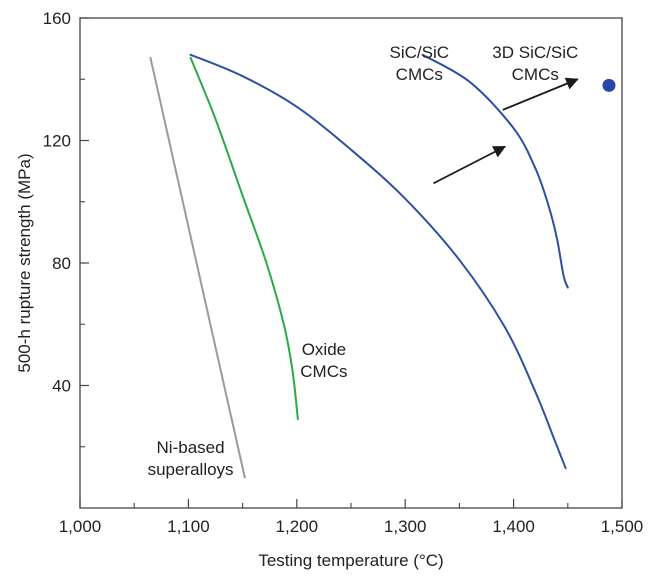 The height and width of the screenshot is (577, 656). What do you see at coordinates (420, 63) in the screenshot?
I see `sic-sic-cmcs-annotation: SiC/SiC CMCs` at bounding box center [420, 63].